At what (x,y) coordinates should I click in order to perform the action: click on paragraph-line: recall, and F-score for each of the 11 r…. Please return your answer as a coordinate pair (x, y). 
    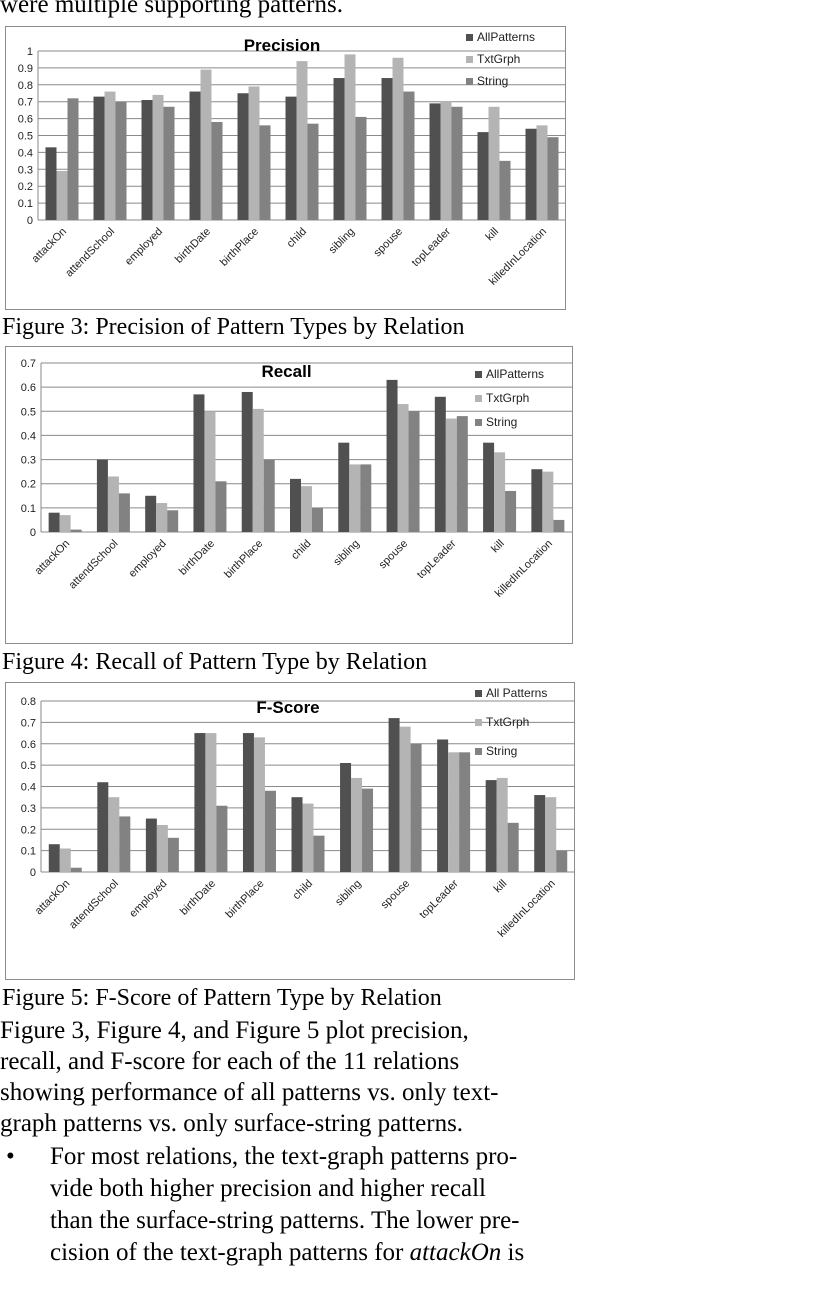
    Looking at the image, I should click on (230, 1061).